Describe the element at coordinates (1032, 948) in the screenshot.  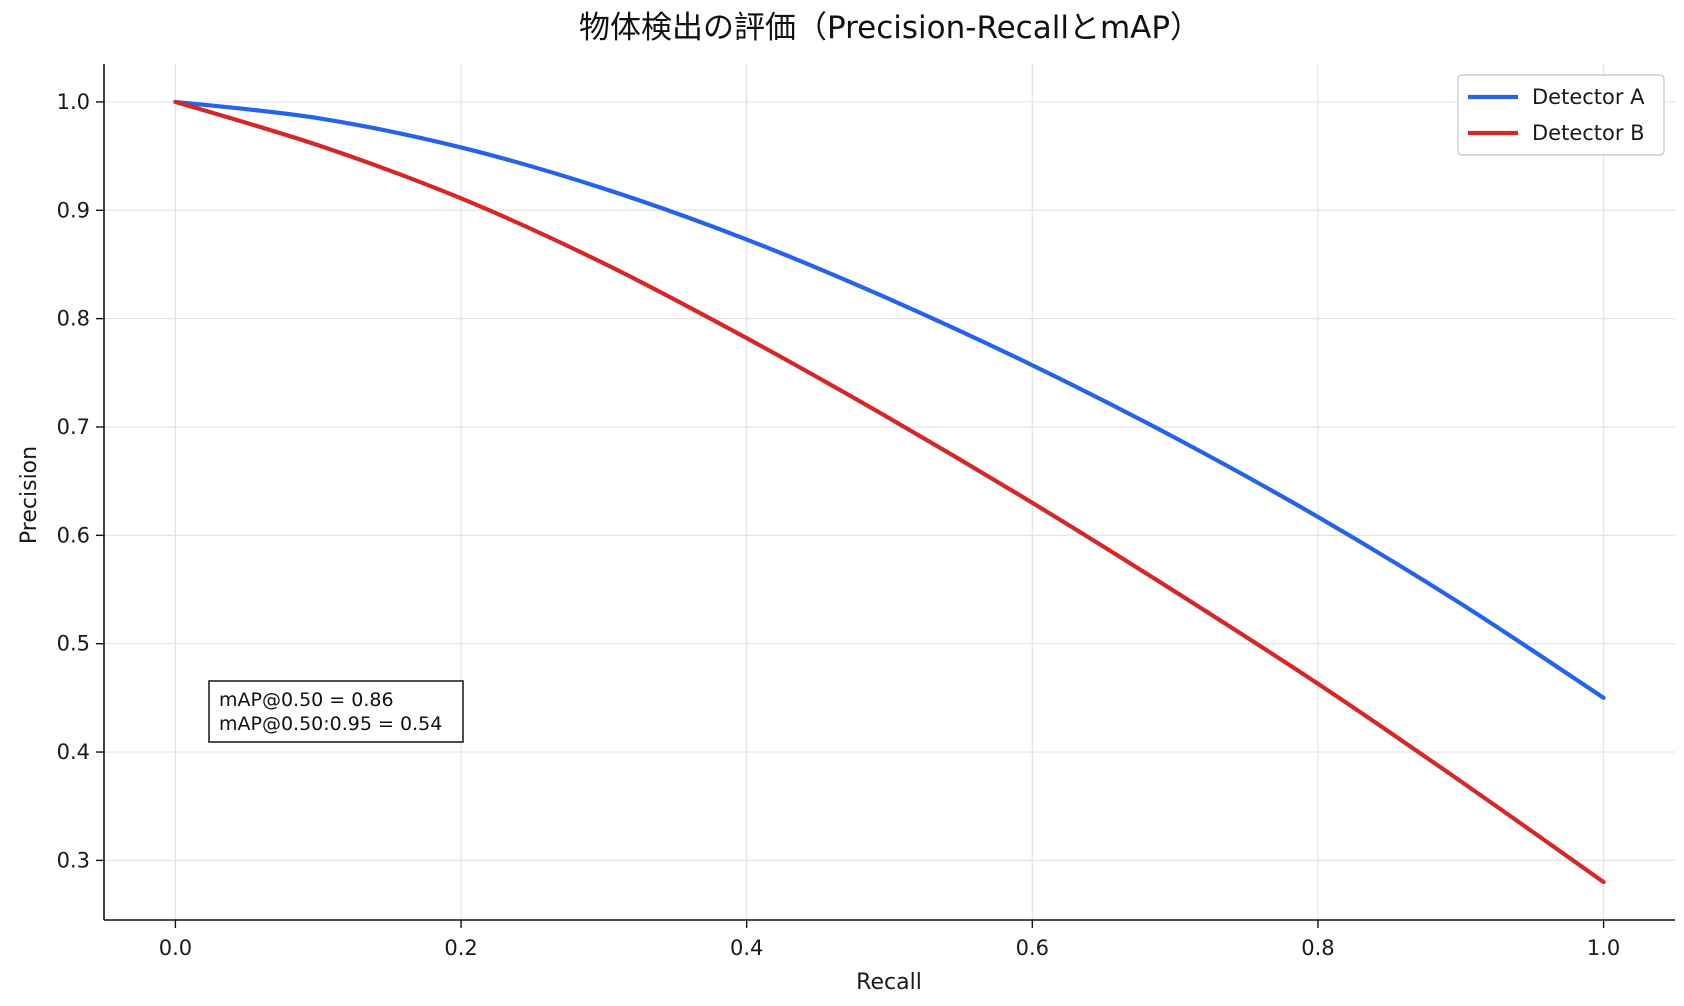
I see `x-tick-label: 0.6` at that location.